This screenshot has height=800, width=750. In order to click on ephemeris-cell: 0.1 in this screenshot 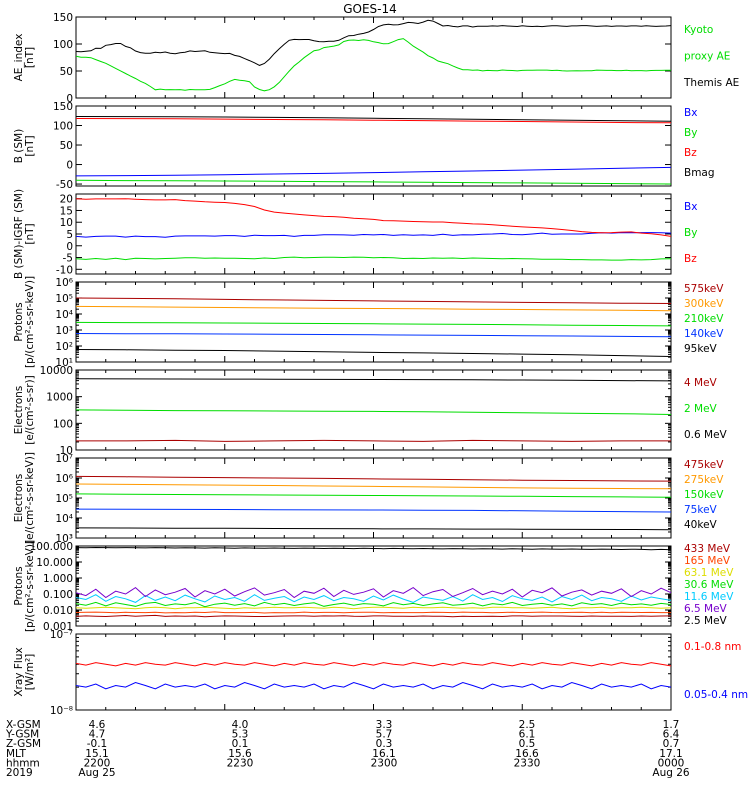, I will do `click(240, 744)`.